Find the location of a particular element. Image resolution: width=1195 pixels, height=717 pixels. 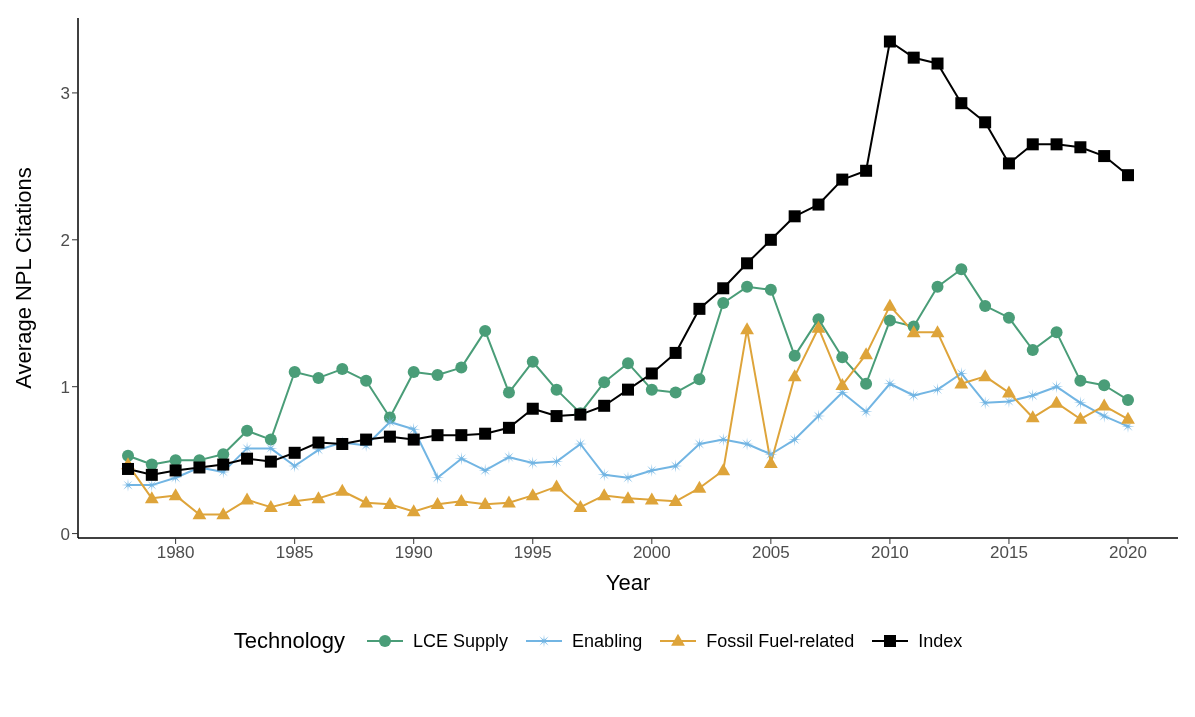

legend-label: Enabling is located at coordinates (607, 641).